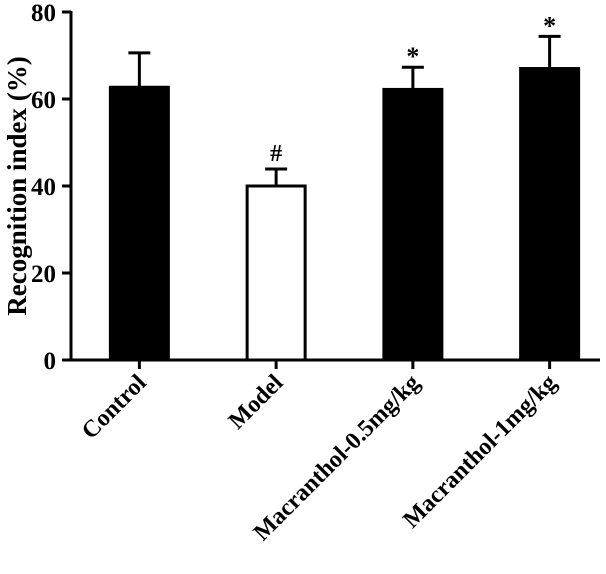 This screenshot has width=606, height=574. I want to click on y-tick-label: 40, so click(43, 187).